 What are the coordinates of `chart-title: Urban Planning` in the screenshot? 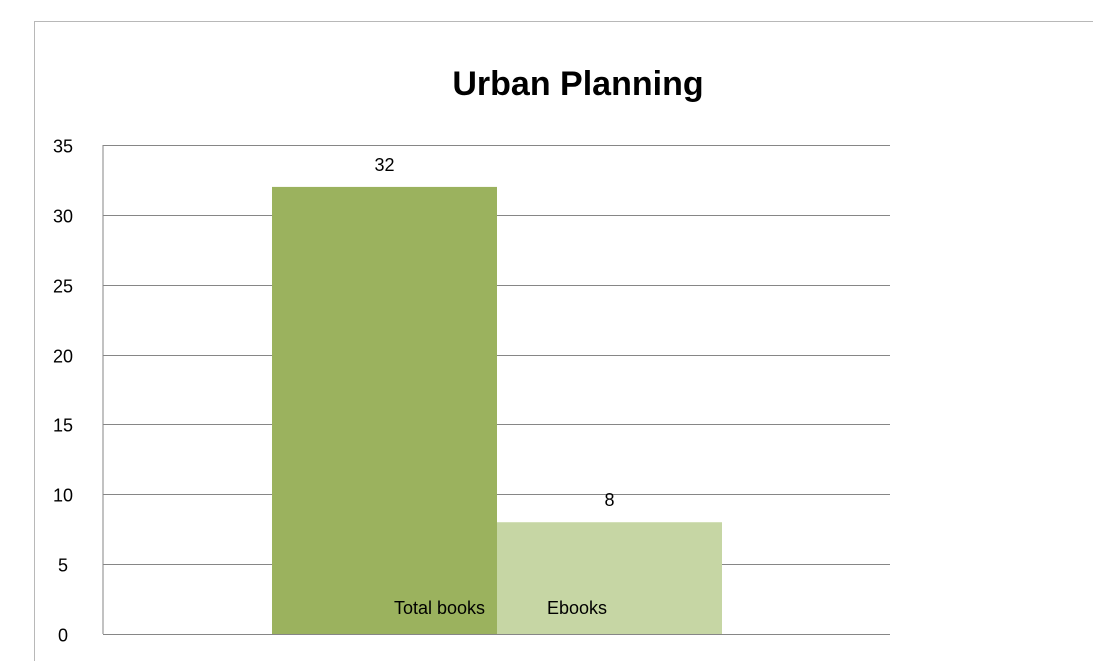 It's located at (577, 84).